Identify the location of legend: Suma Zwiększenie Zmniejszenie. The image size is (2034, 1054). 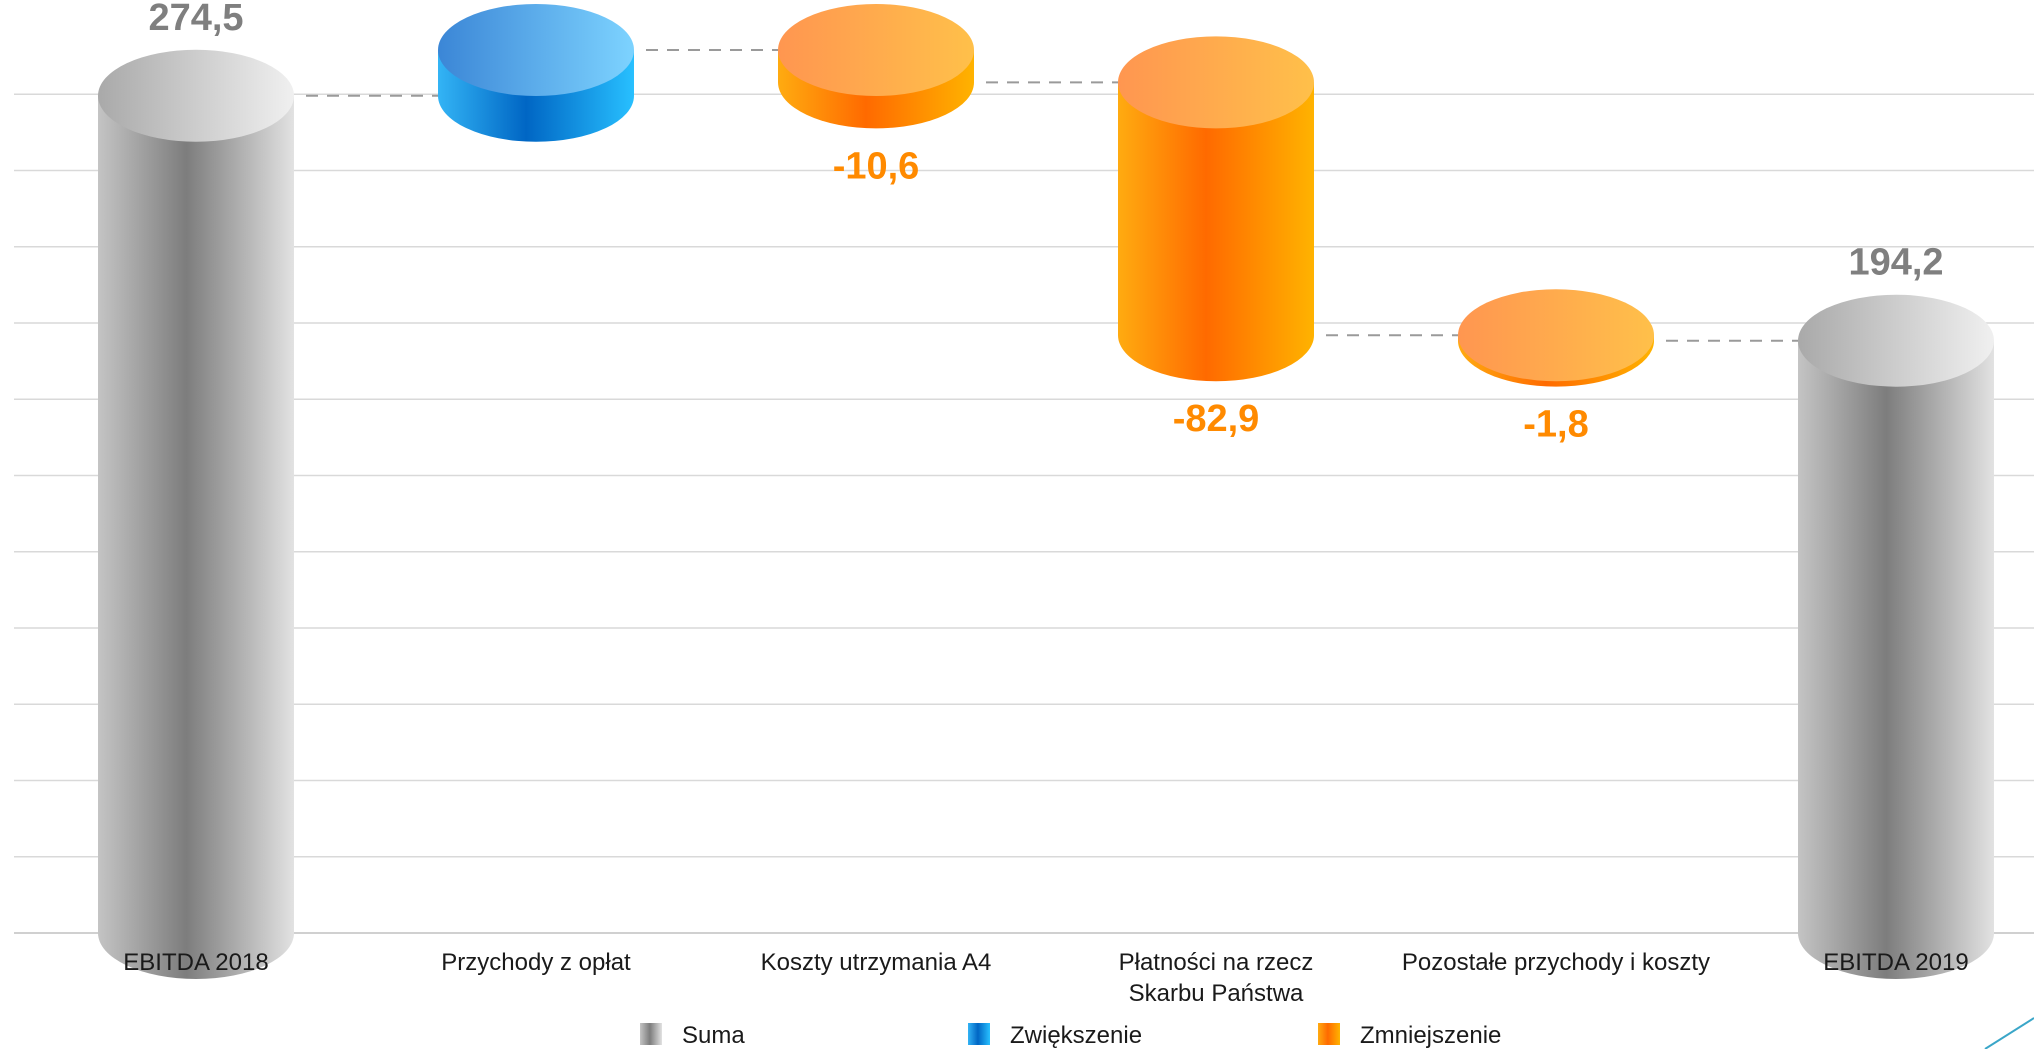
(1070, 1035).